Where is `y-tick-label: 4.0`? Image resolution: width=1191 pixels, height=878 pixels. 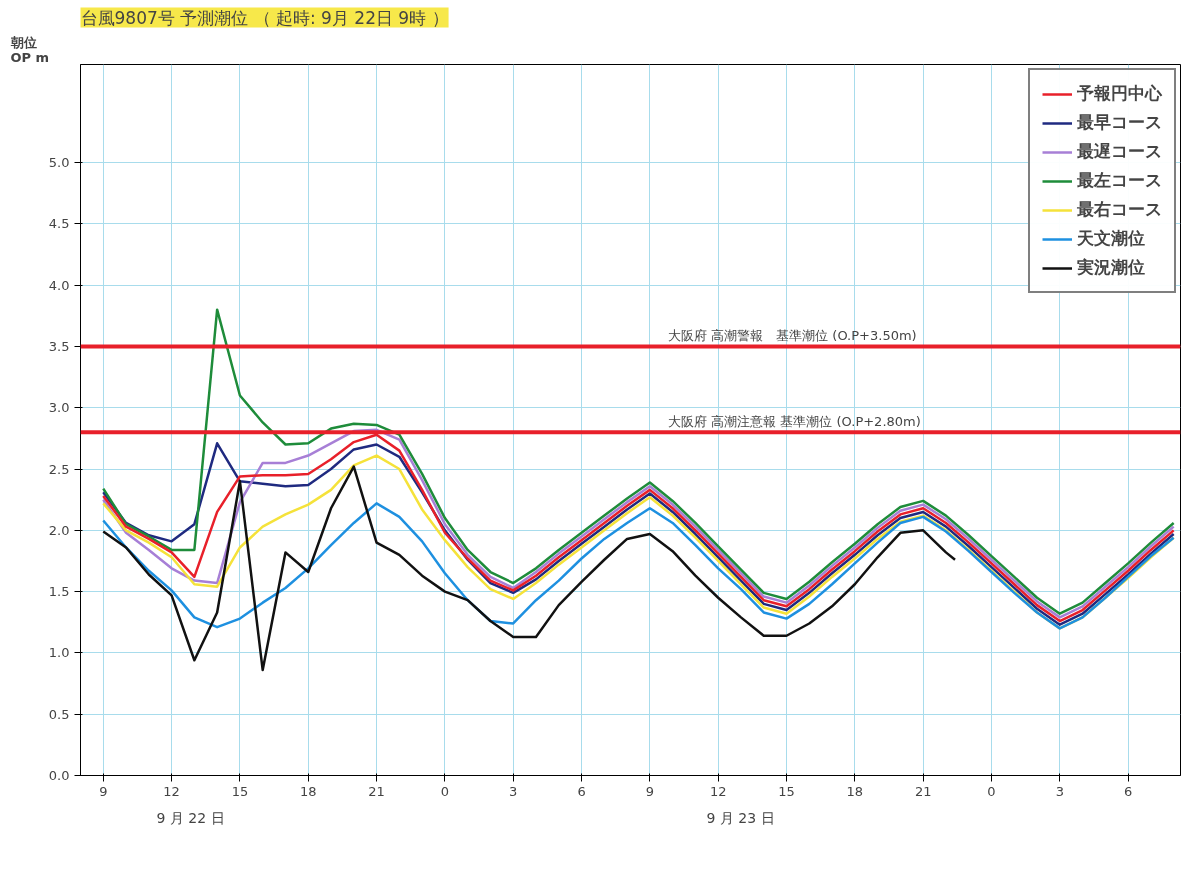 y-tick-label: 4.0 is located at coordinates (59, 285).